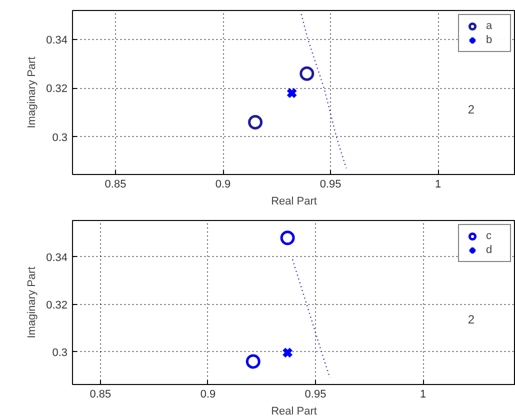  What do you see at coordinates (489, 236) in the screenshot?
I see `legend-label: c` at bounding box center [489, 236].